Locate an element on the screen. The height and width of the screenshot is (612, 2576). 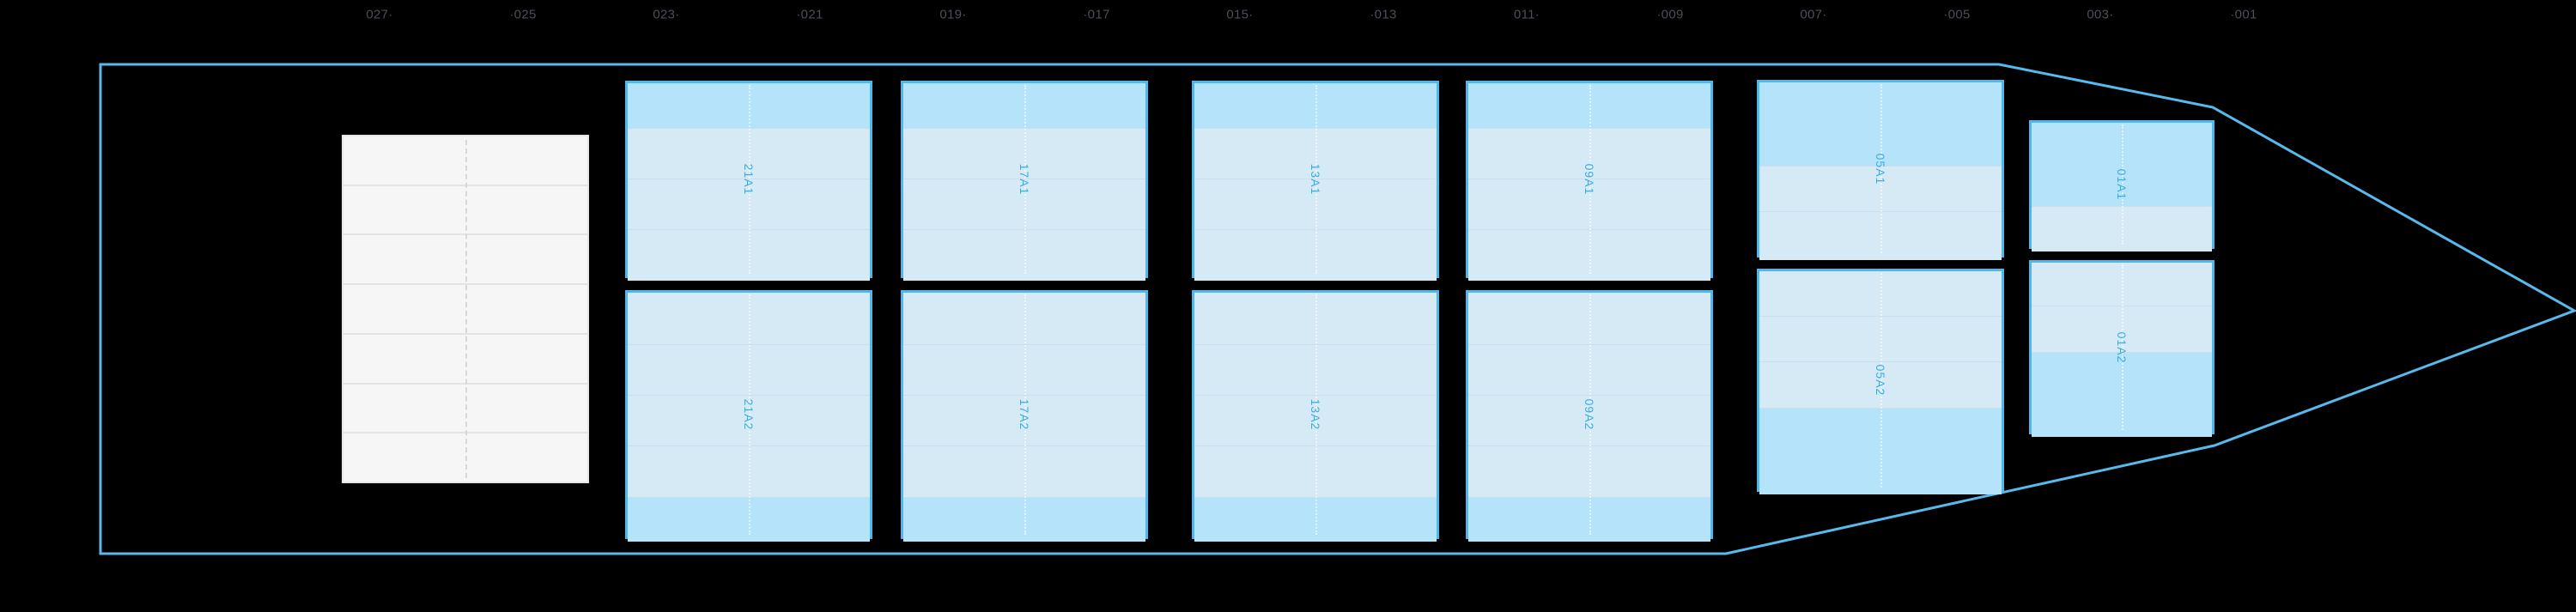
bay-label: 13A2 is located at coordinates (1316, 414).